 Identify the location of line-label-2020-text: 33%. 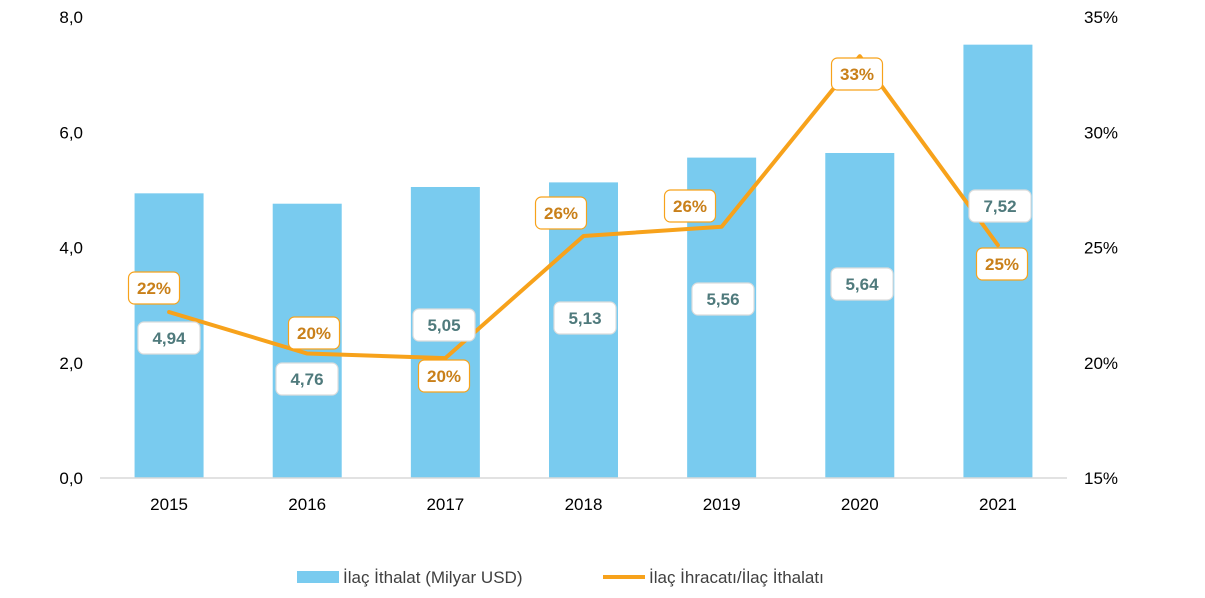
(857, 74).